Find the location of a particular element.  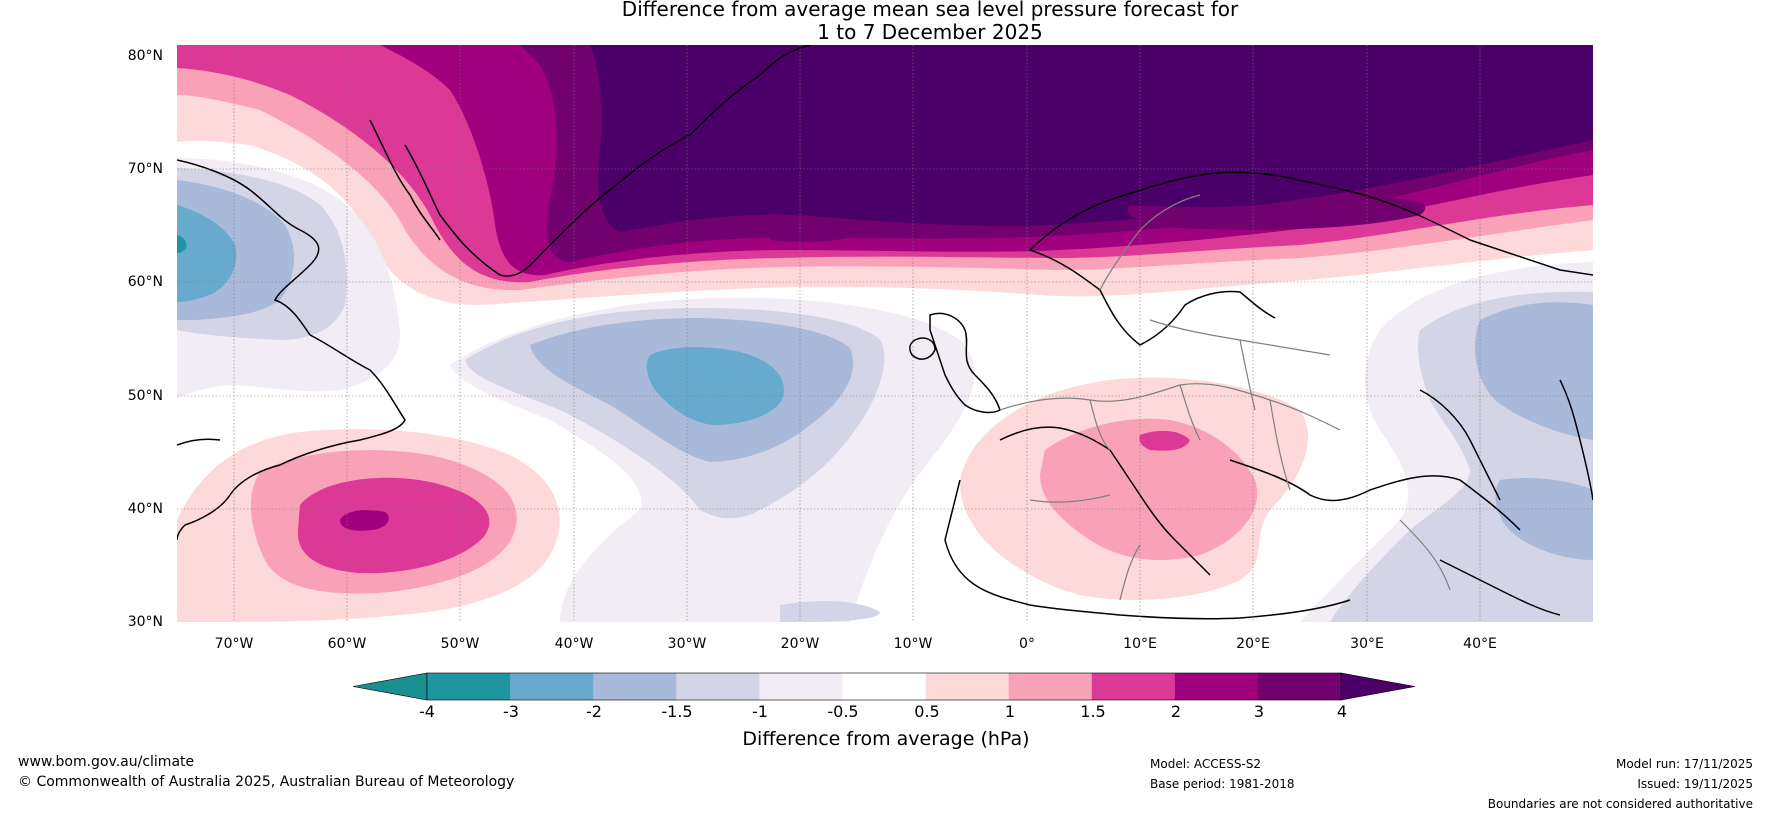

colorbar-extend-low is located at coordinates (390, 686).